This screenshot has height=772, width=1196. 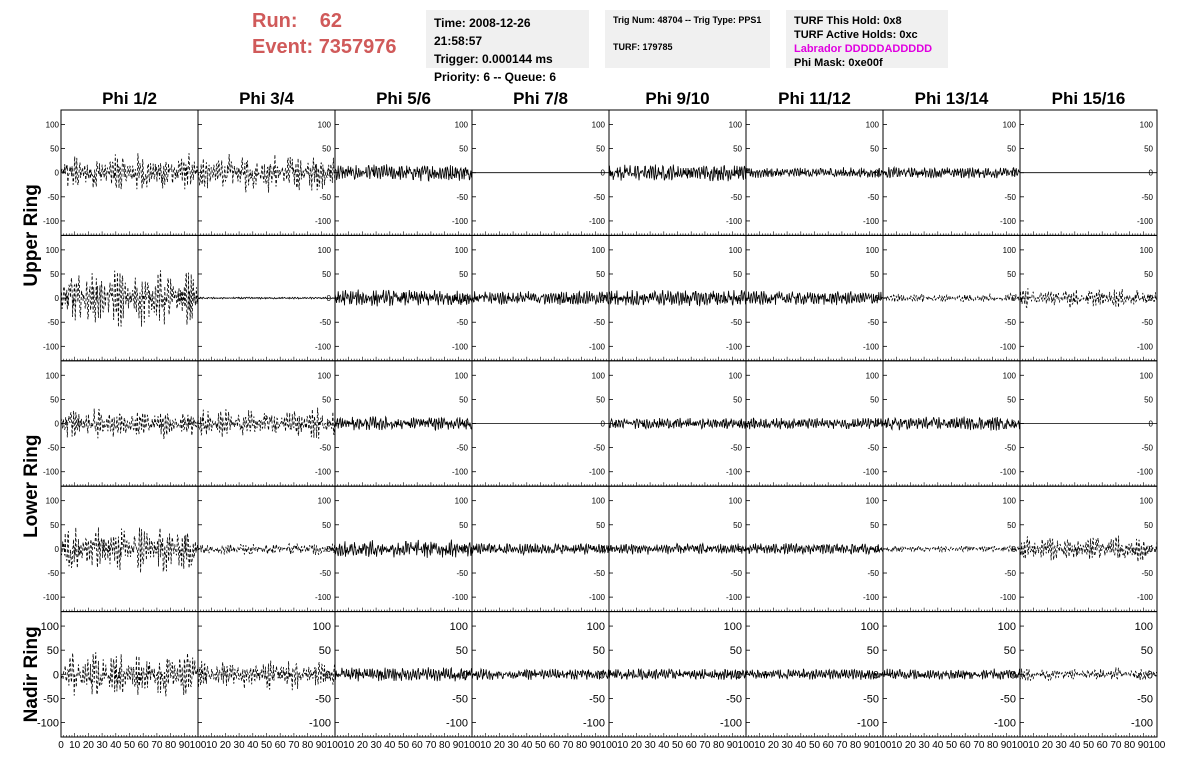 I want to click on run-value: 62, so click(x=331, y=21).